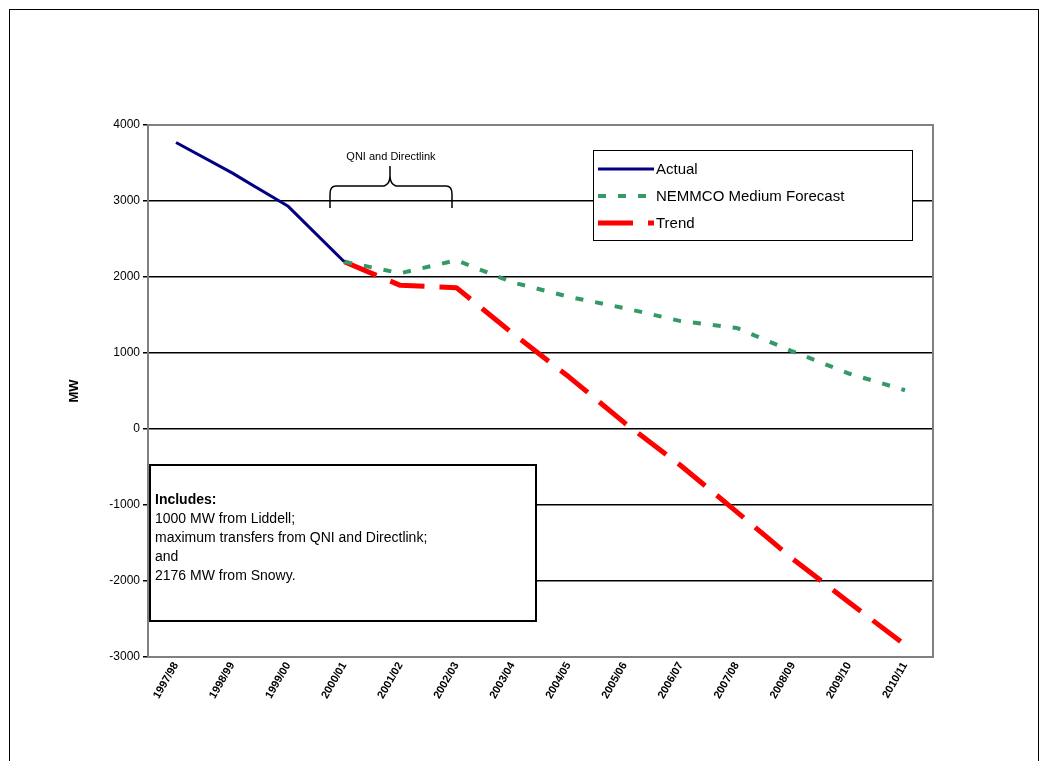 This screenshot has height=761, width=1046. I want to click on y-tick-label: -2000, so click(125, 580).